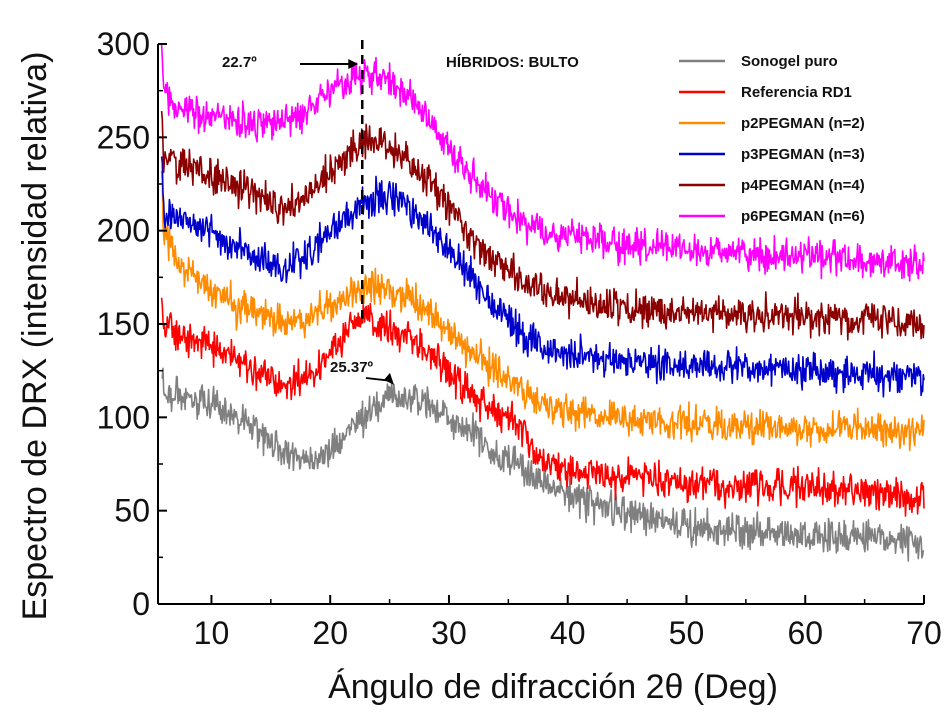 Image resolution: width=950 pixels, height=713 pixels. What do you see at coordinates (512, 62) in the screenshot?
I see `chart-title: HÍBRIDOS: BULTO` at bounding box center [512, 62].